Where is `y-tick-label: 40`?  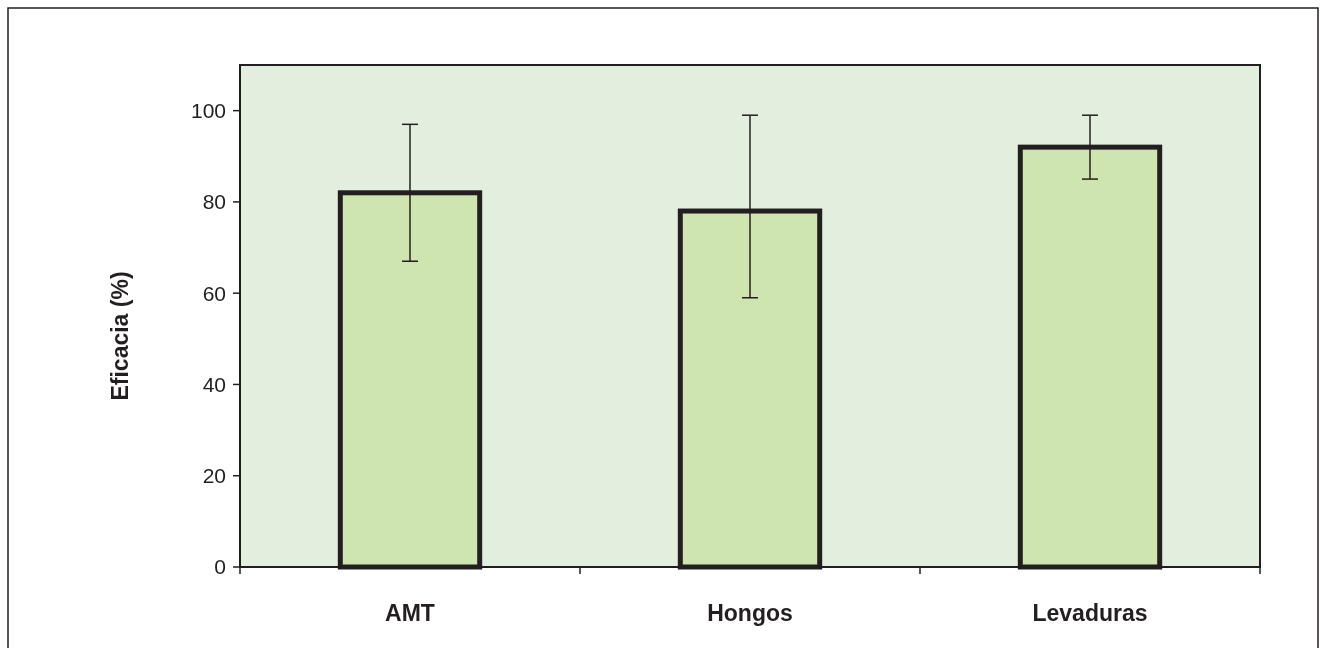 y-tick-label: 40 is located at coordinates (214, 384).